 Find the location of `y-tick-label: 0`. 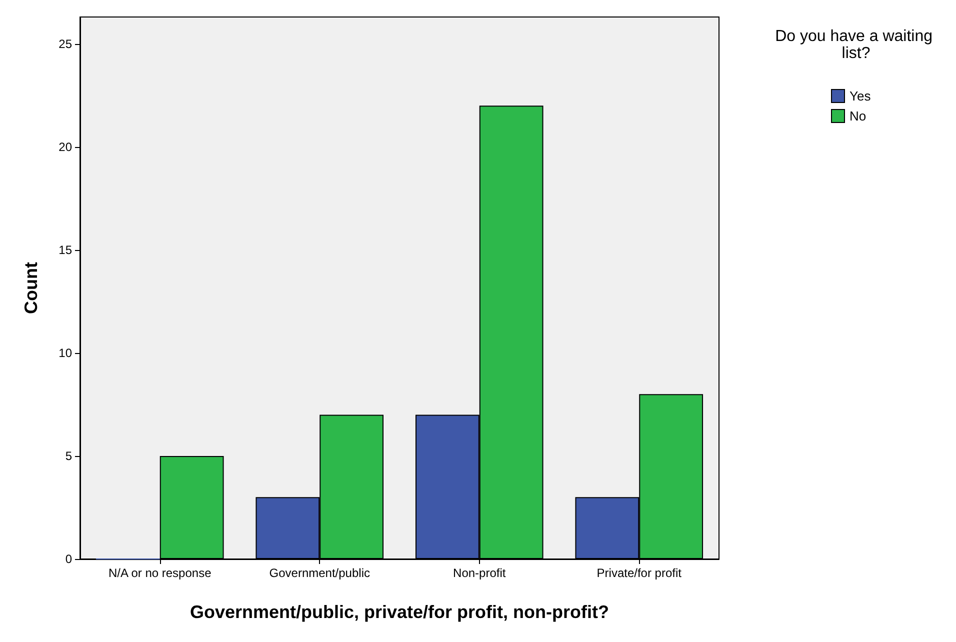

y-tick-label: 0 is located at coordinates (68, 559).